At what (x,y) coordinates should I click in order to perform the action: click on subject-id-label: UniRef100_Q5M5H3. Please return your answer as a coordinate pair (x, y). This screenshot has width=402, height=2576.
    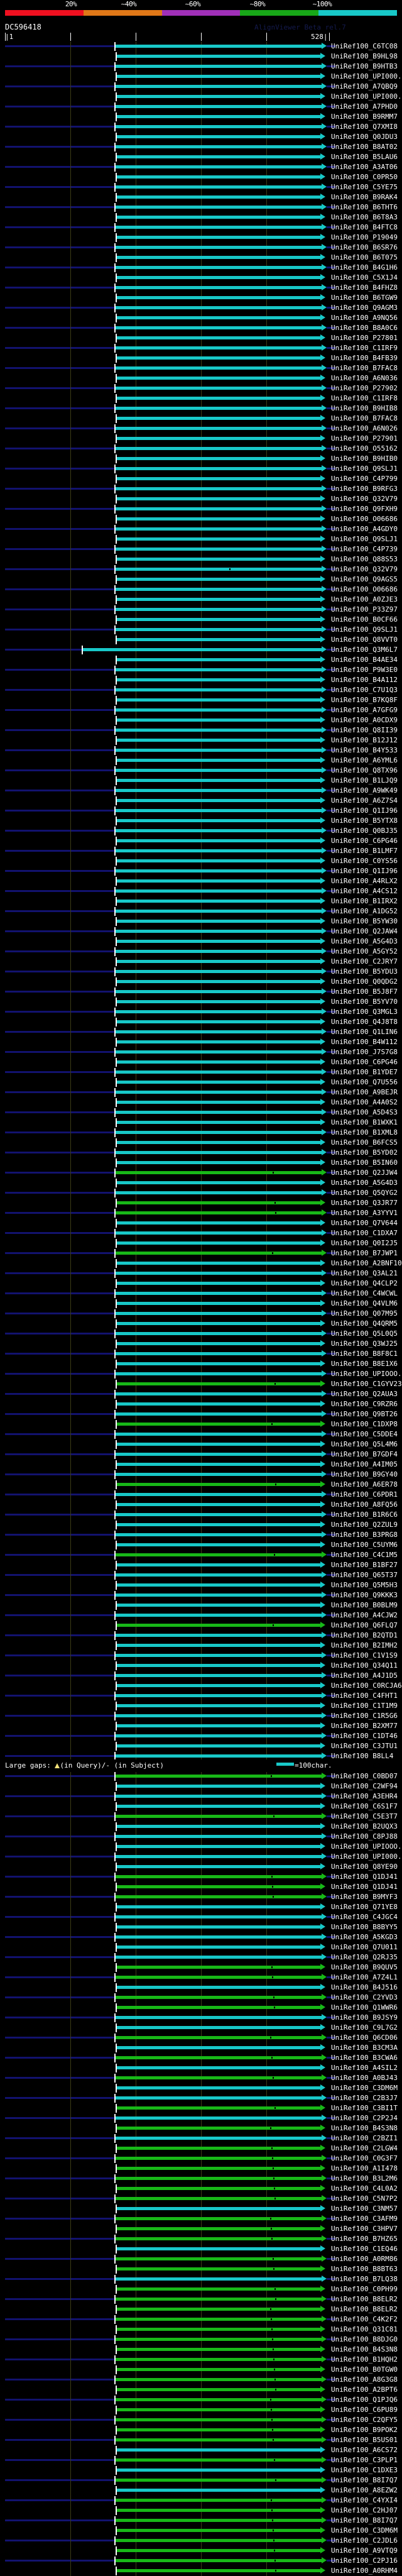
    Looking at the image, I should click on (365, 1585).